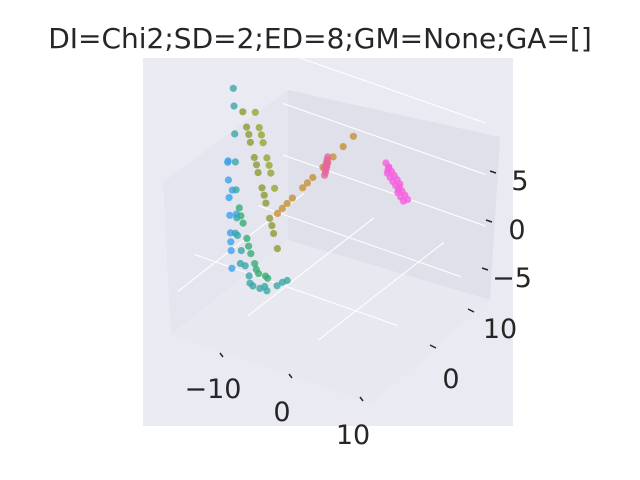 This screenshot has height=480, width=640. What do you see at coordinates (500, 329) in the screenshot?
I see `y-tick-label: 10` at bounding box center [500, 329].